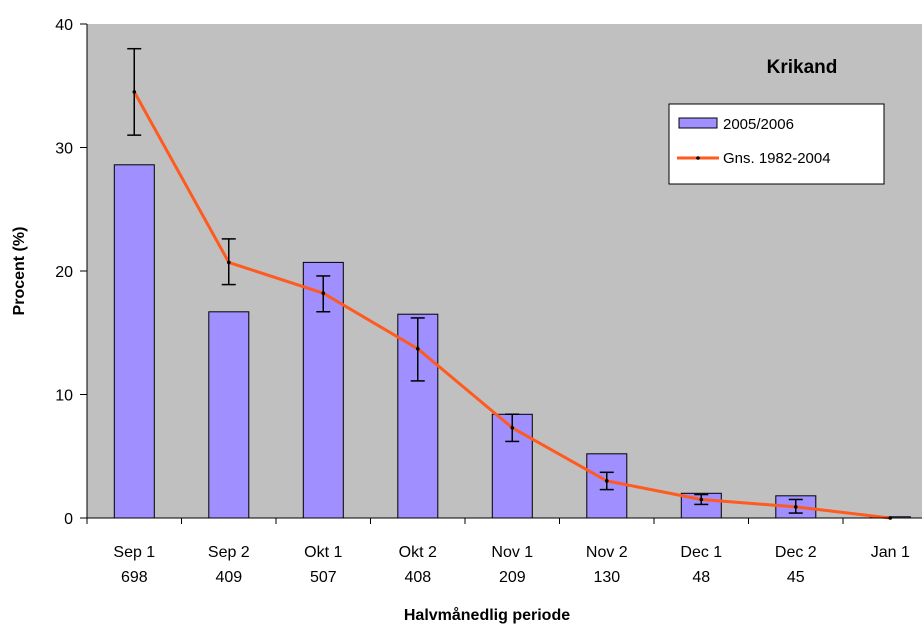  What do you see at coordinates (698, 123) in the screenshot?
I see `legend-bar-swatch` at bounding box center [698, 123].